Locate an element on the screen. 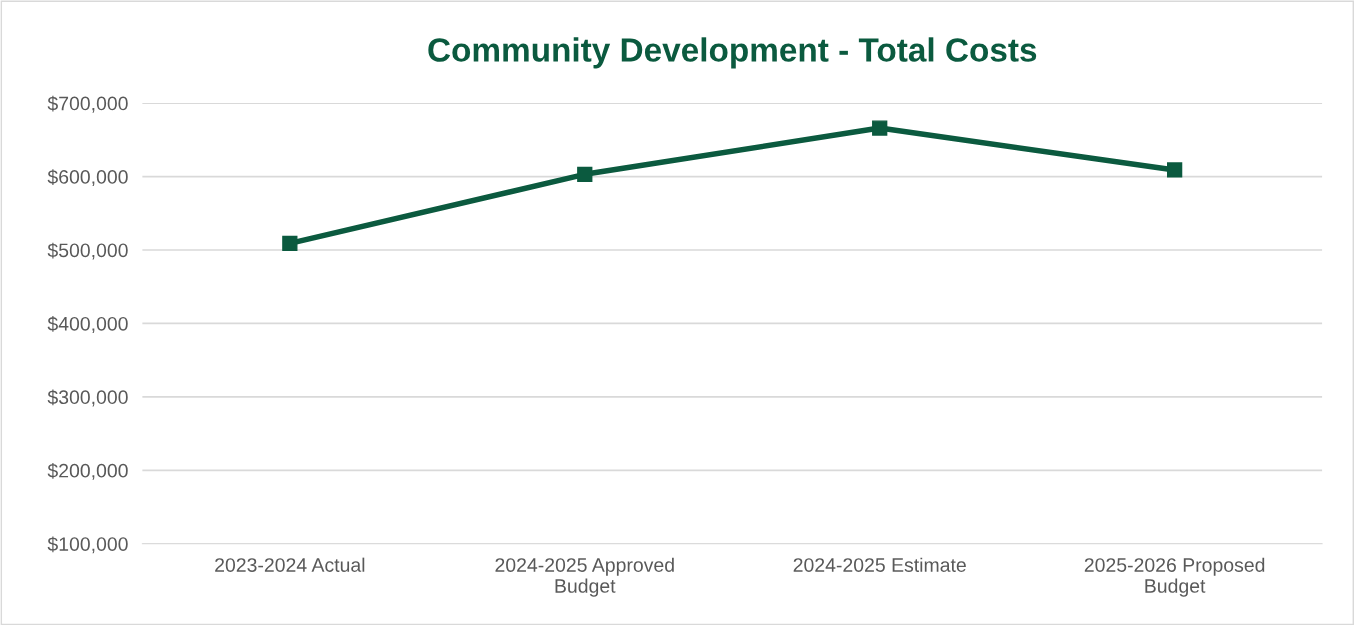  y-tick-label: $400,000 is located at coordinates (87, 324).